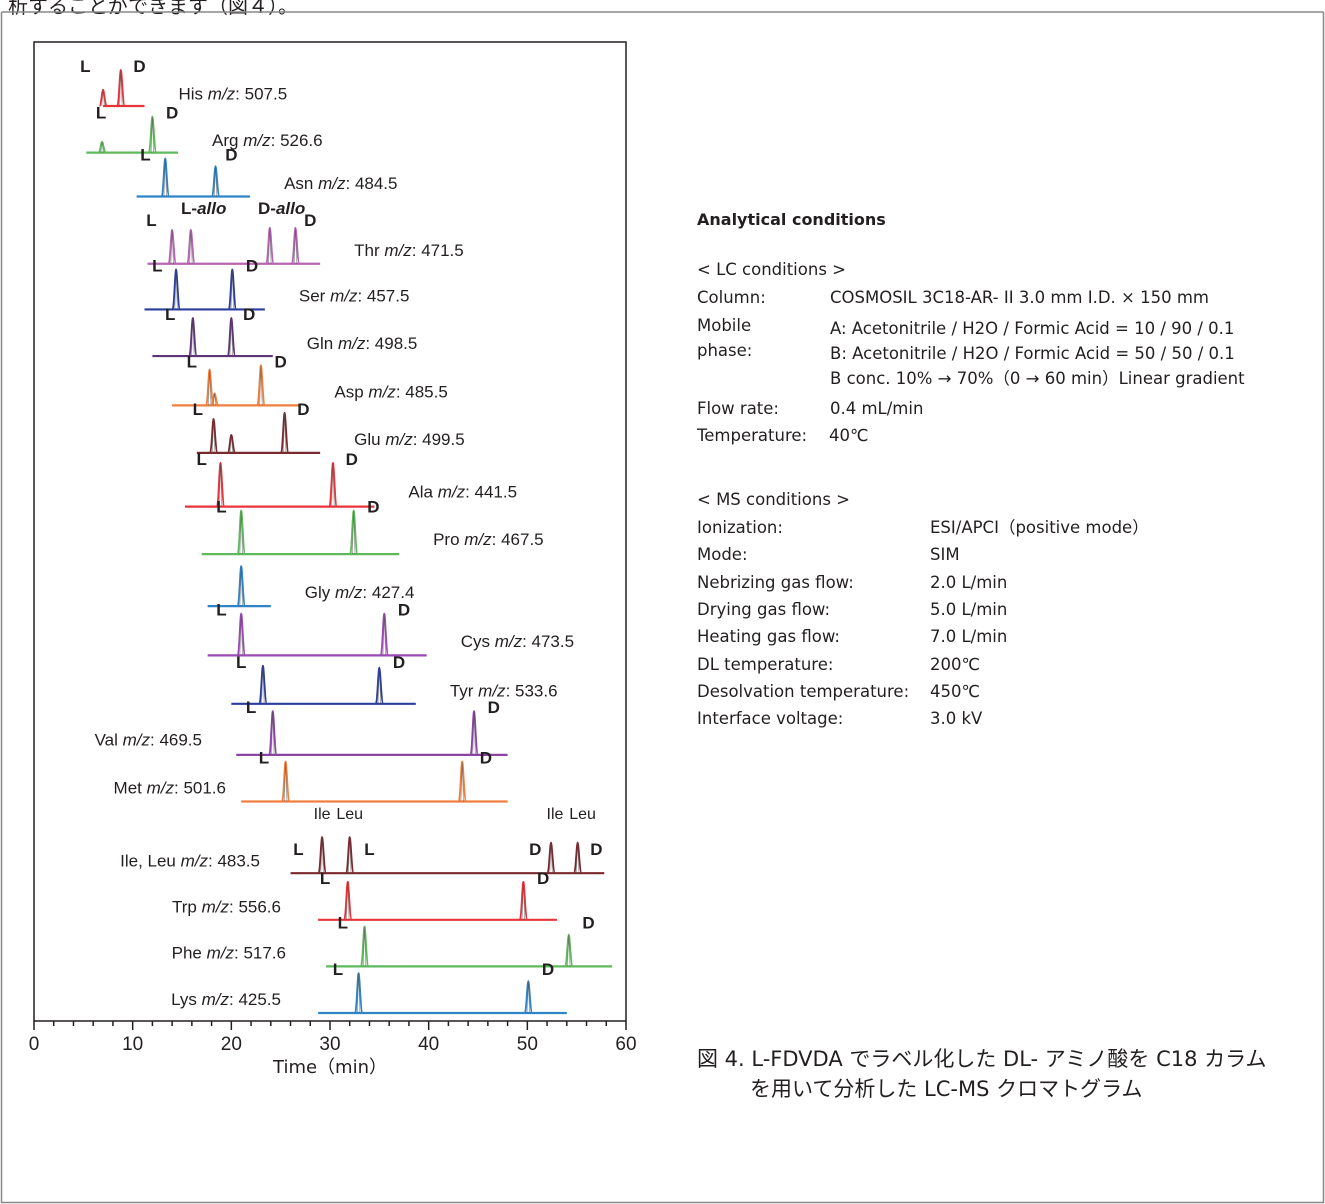  What do you see at coordinates (226, 906) in the screenshot?
I see `compound-label: Trp m/z: 556.6` at bounding box center [226, 906].